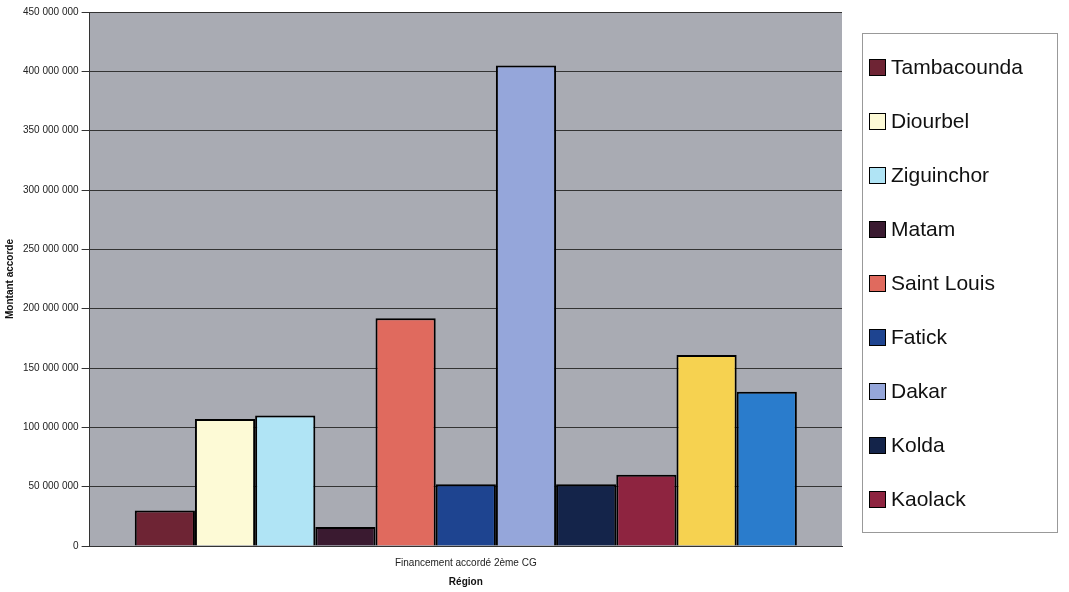  Describe the element at coordinates (51, 71) in the screenshot. I see `y-tick-label: 400 000 000` at that location.